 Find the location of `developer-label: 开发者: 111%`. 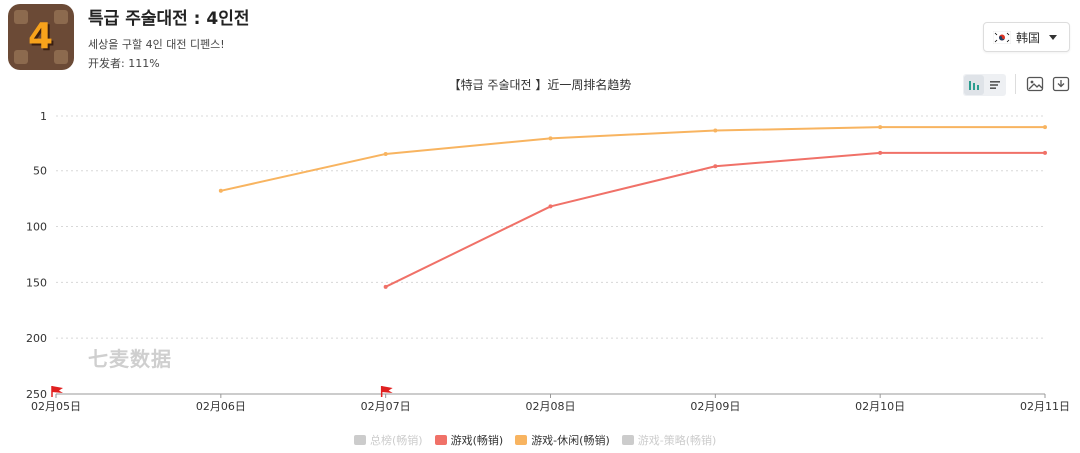

developer-label: 开发者: 111% is located at coordinates (124, 63).